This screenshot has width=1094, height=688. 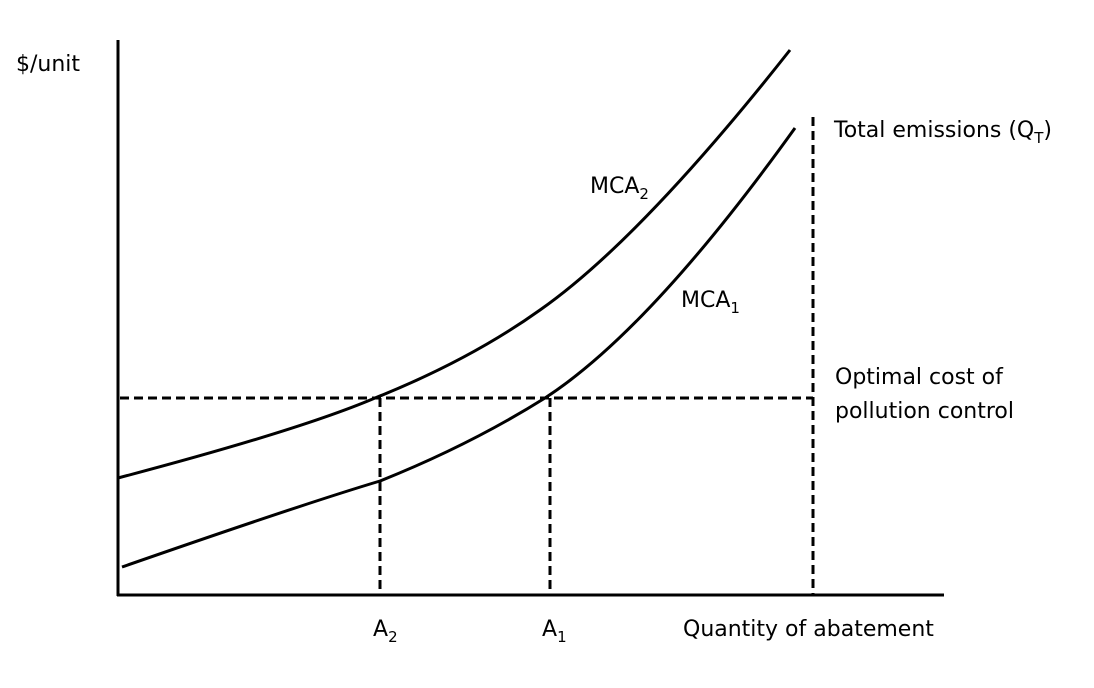 I want to click on a2-tick-sub: 2, so click(x=393, y=637).